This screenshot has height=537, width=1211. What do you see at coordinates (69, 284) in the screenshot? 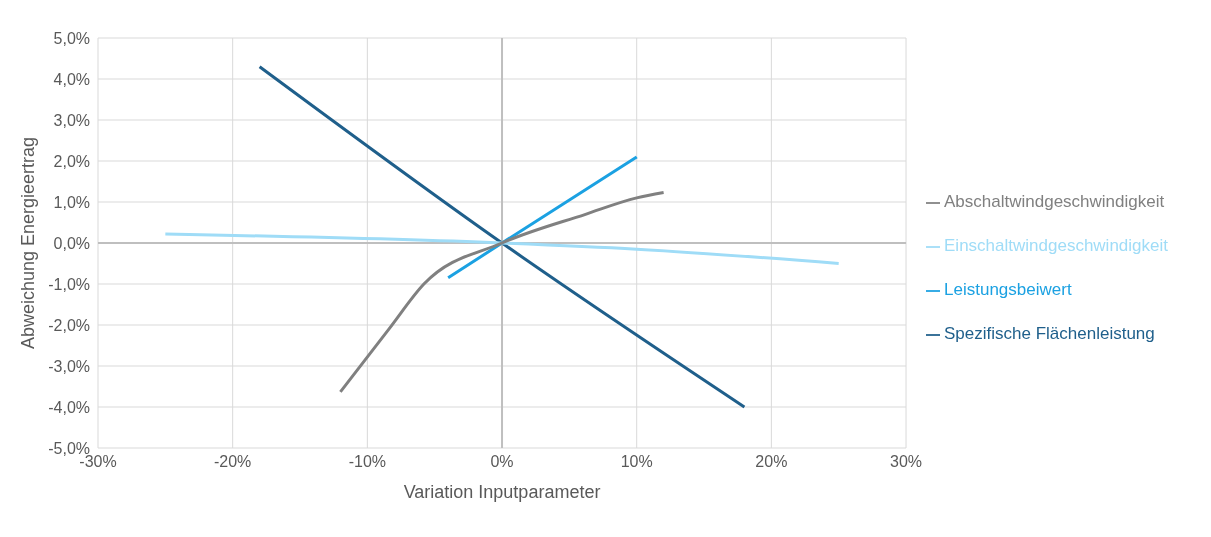
I see `y-tick-label: -1,0%` at bounding box center [69, 284].